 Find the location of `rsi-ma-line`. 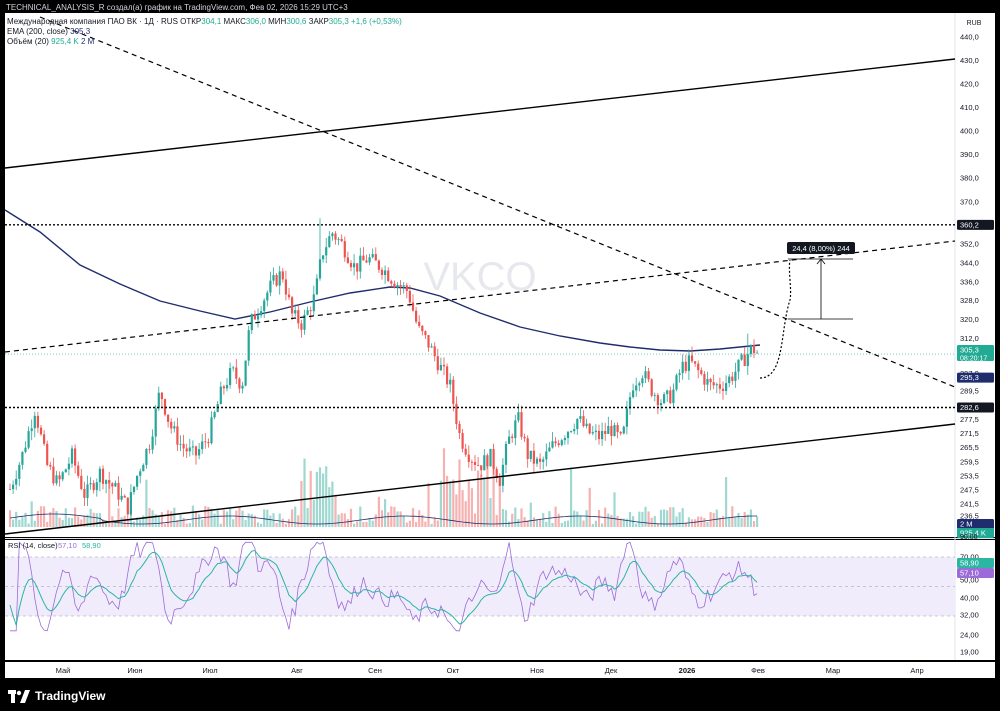

rsi-ma-line is located at coordinates (383, 588).